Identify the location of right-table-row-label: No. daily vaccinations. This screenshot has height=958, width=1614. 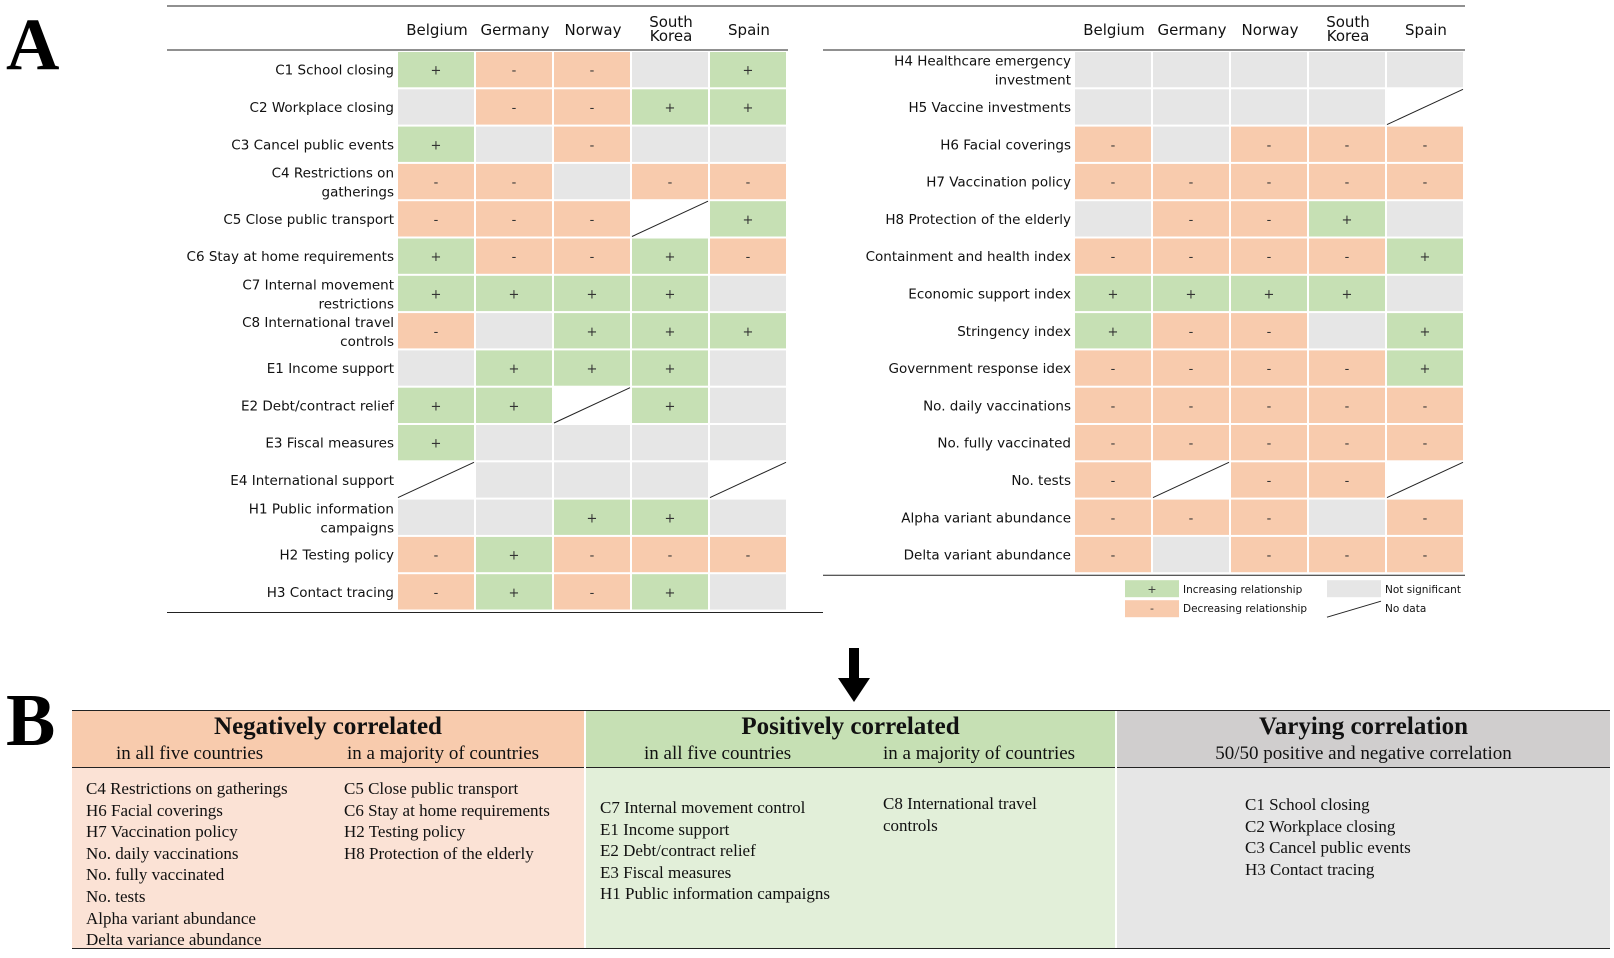
(997, 406).